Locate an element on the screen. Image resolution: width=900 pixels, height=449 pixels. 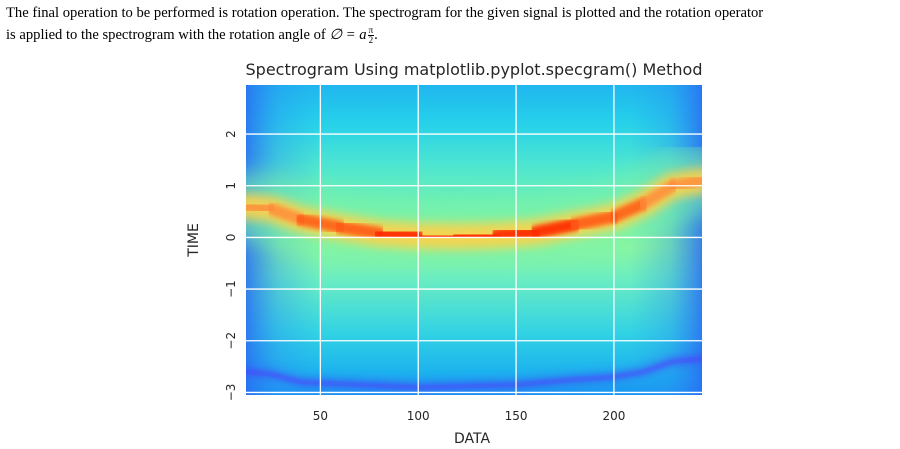
paragraph-line-2-suffix: . is located at coordinates (376, 35).